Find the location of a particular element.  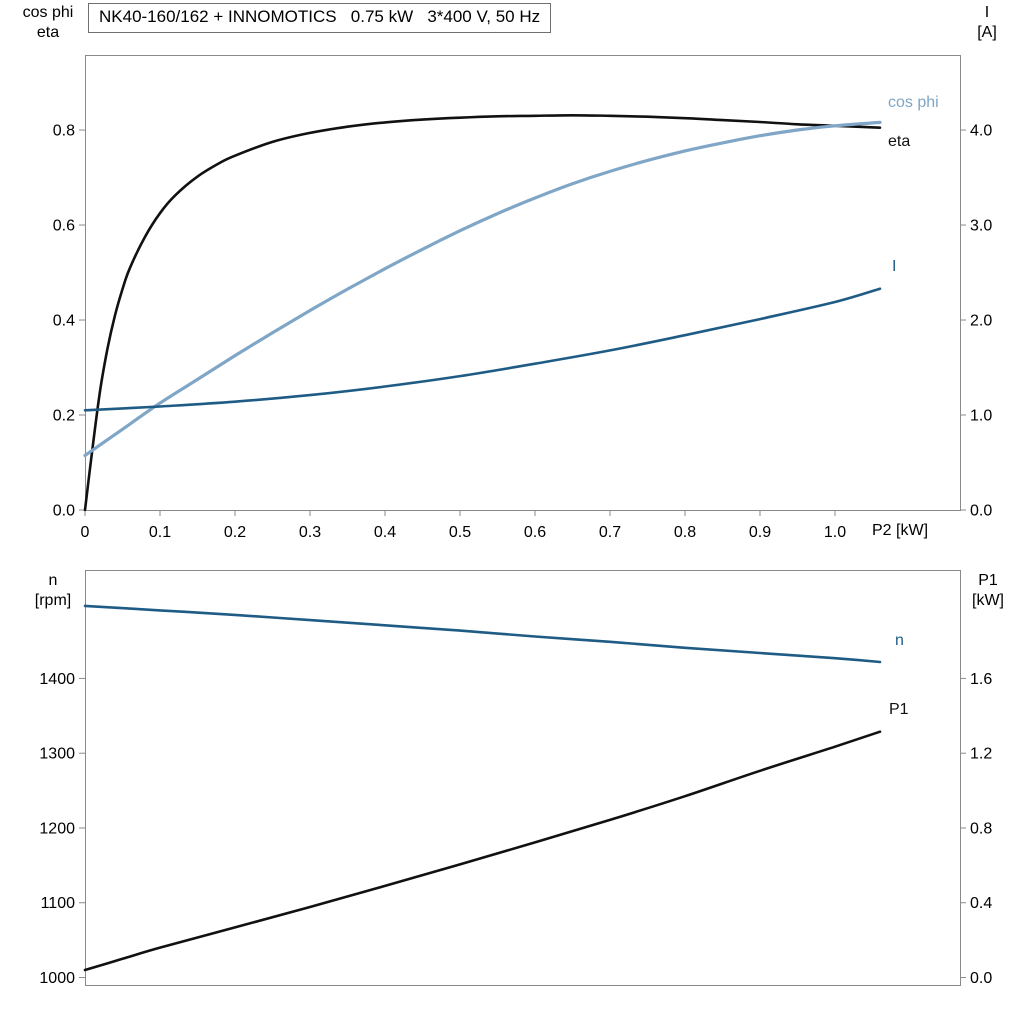

x-tick-label: 1.0 is located at coordinates (835, 532).